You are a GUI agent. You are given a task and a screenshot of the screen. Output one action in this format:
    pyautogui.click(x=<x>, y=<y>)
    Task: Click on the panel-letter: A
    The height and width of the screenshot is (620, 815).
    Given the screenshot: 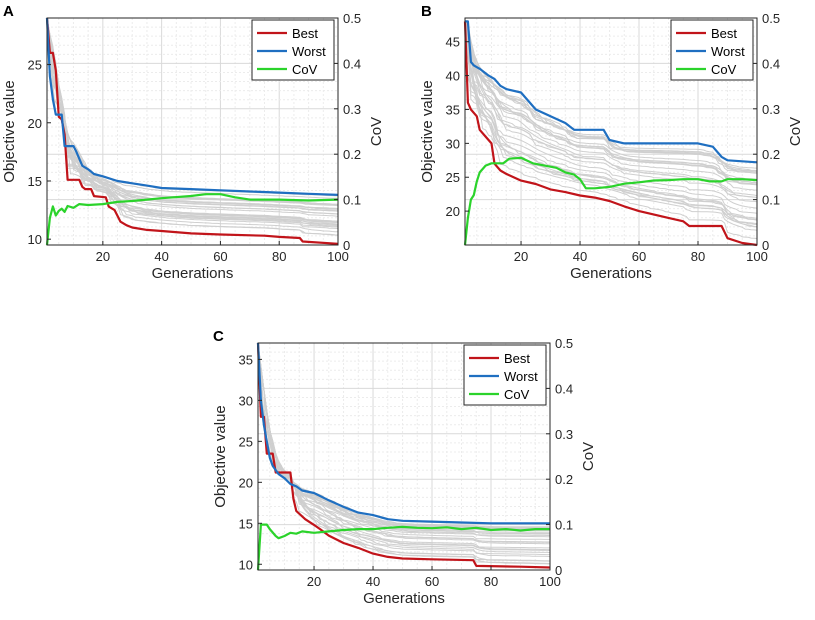 What is the action you would take?
    pyautogui.click(x=8, y=11)
    